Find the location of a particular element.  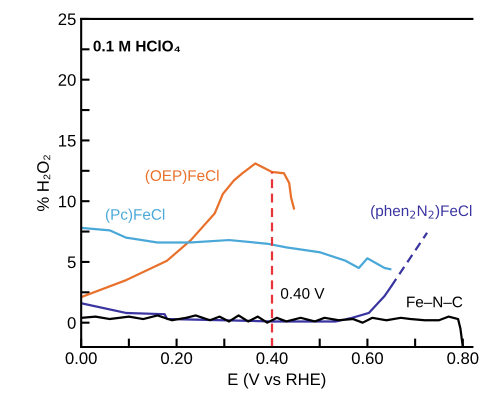

x-tick-label: 0.00 is located at coordinates (81, 358).